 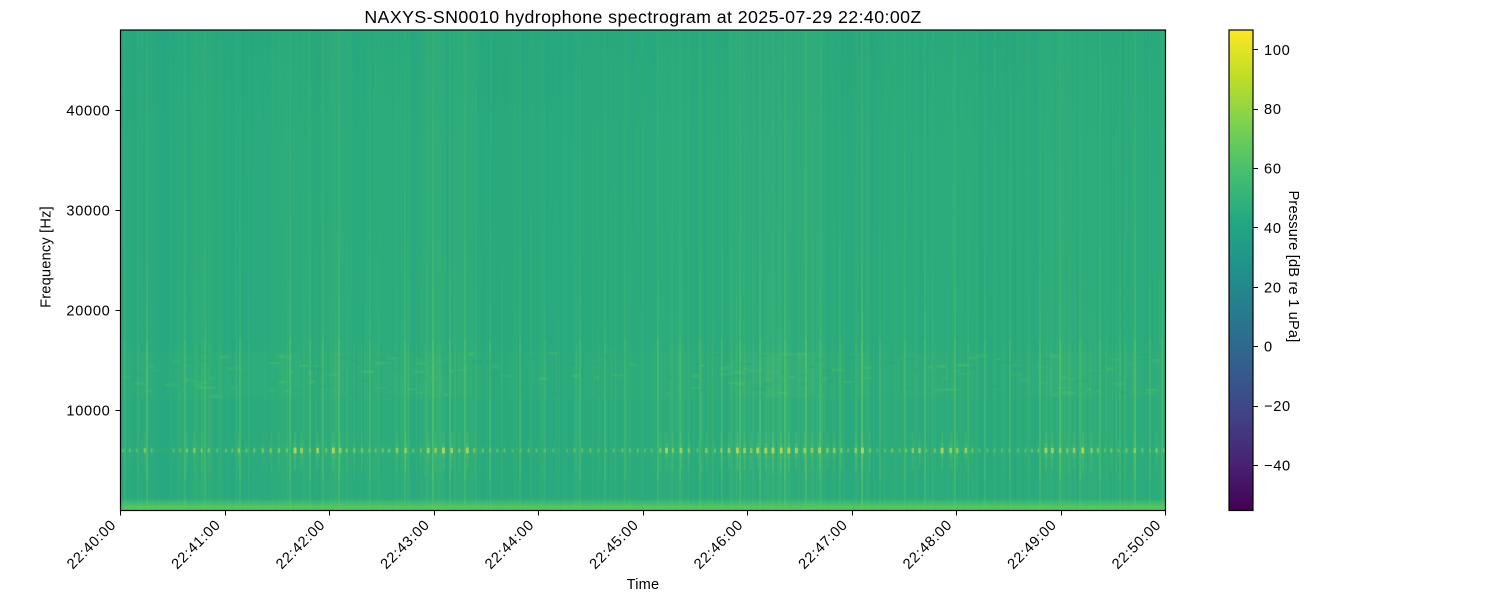 What do you see at coordinates (1277, 51) in the screenshot?
I see `svg-text: 100` at bounding box center [1277, 51].